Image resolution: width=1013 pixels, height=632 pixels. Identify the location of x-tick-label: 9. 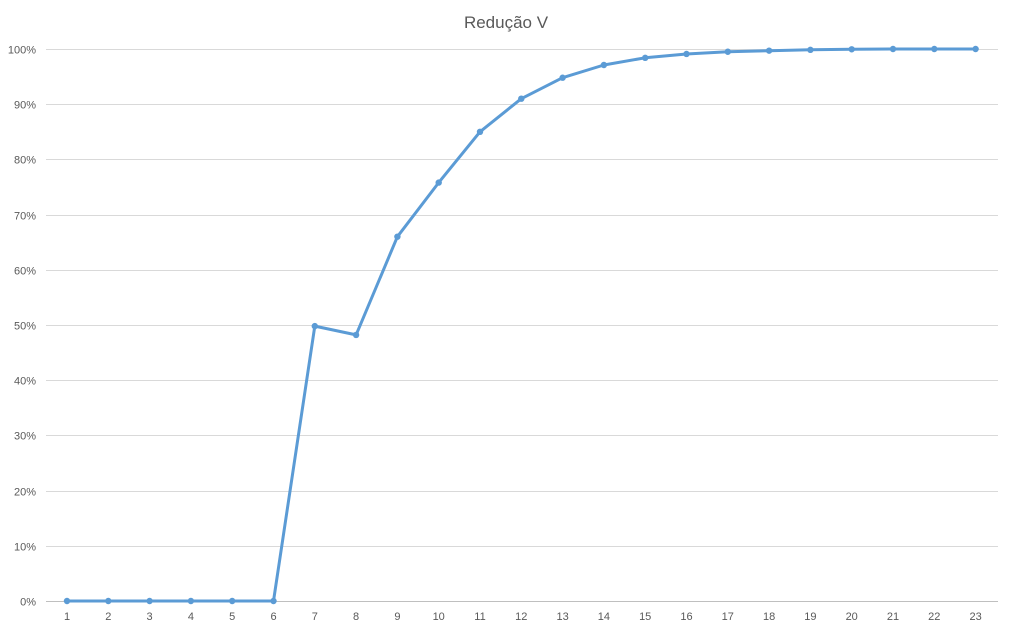
(397, 617).